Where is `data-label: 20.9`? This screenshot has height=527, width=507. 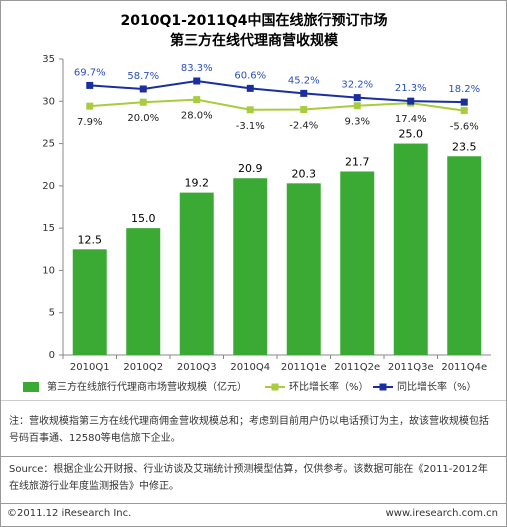
data-label: 20.9 is located at coordinates (250, 168).